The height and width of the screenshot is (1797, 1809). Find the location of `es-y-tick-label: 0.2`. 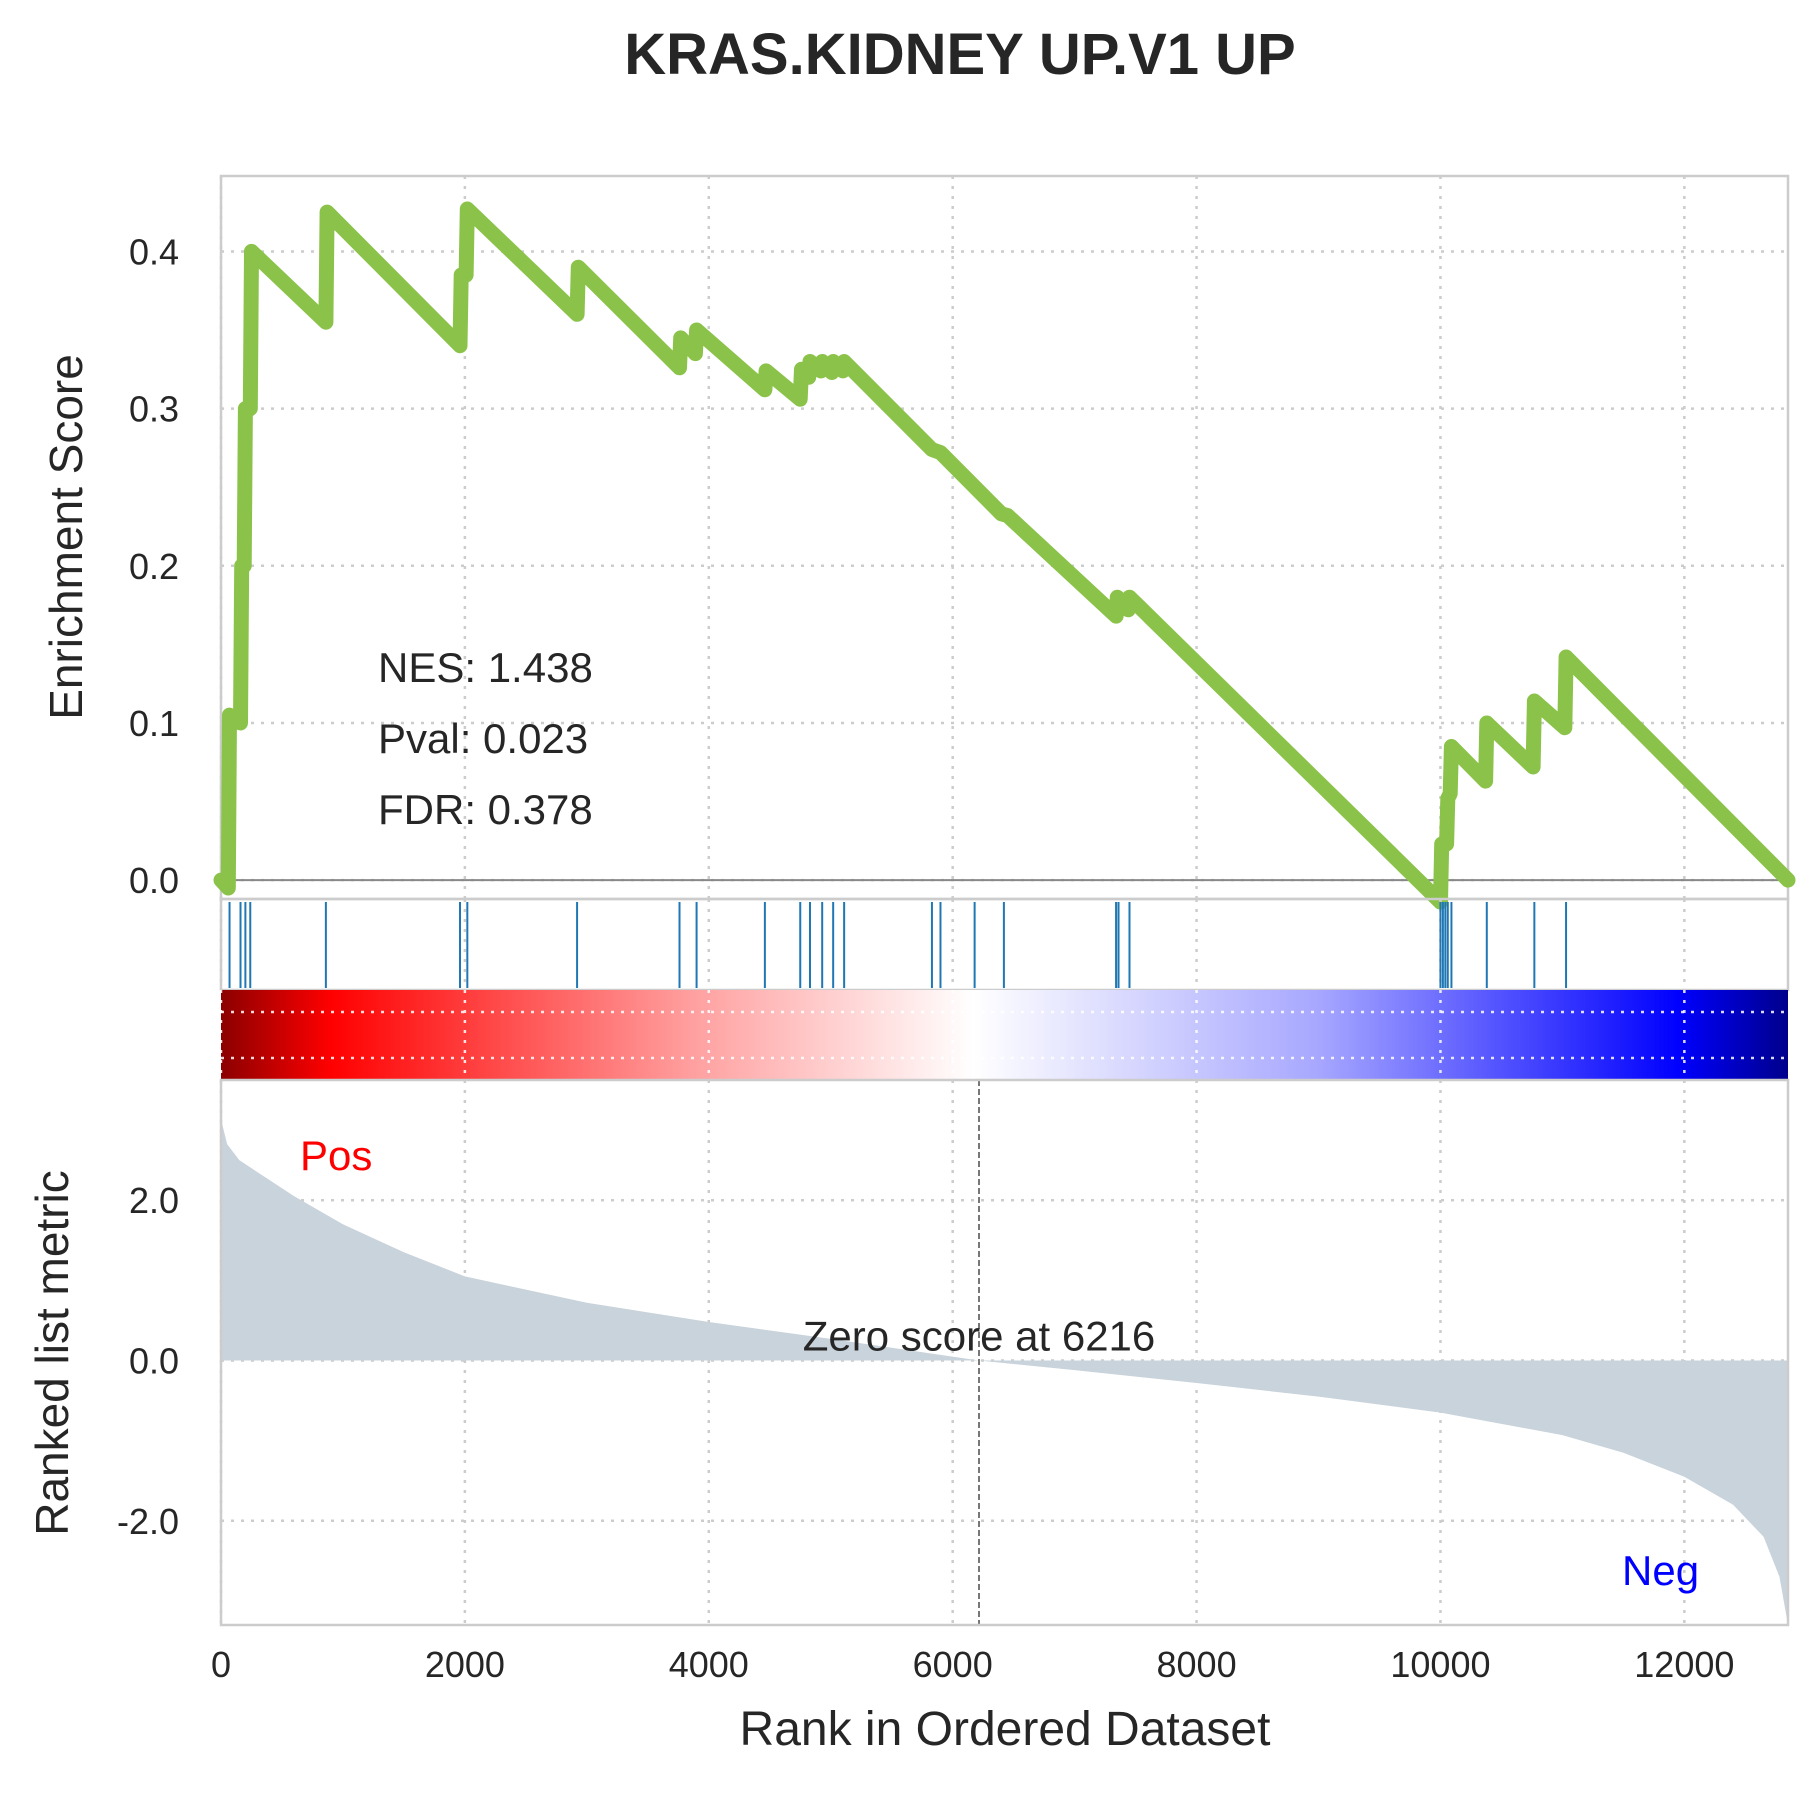

es-y-tick-label: 0.2 is located at coordinates (154, 566).